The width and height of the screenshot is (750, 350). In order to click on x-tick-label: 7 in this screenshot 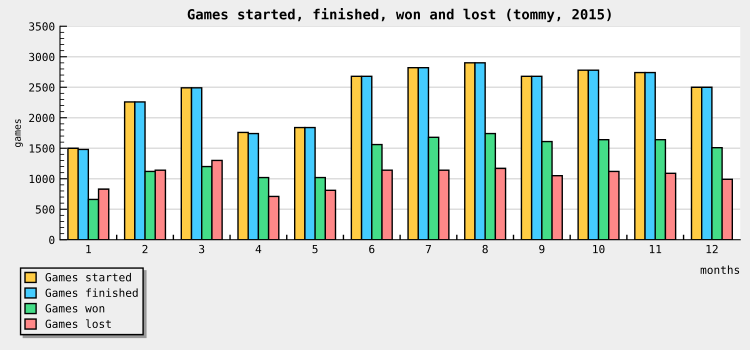, I will do `click(428, 249)`.